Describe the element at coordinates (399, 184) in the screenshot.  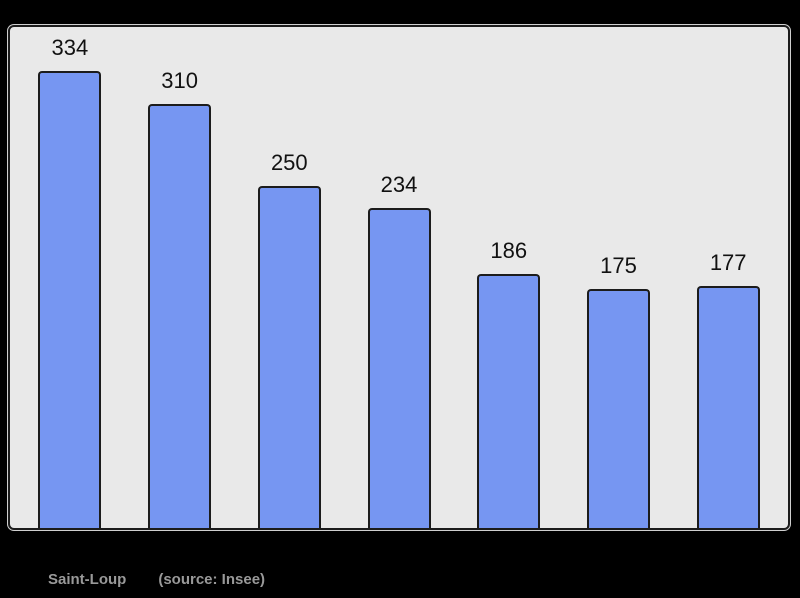
I see `bar-value-label: 234` at that location.